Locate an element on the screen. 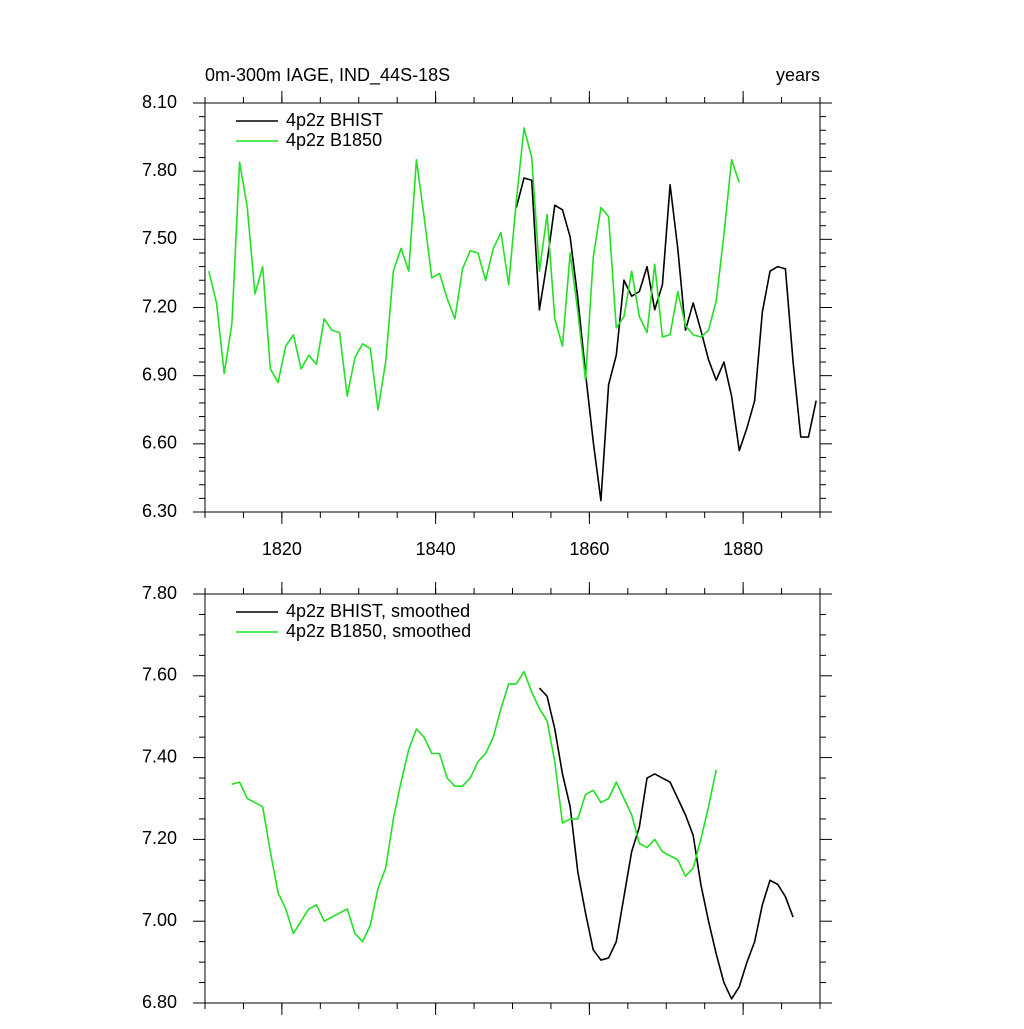 The image size is (1024, 1029). legend-label: 4p2z BHIST is located at coordinates (334, 120).